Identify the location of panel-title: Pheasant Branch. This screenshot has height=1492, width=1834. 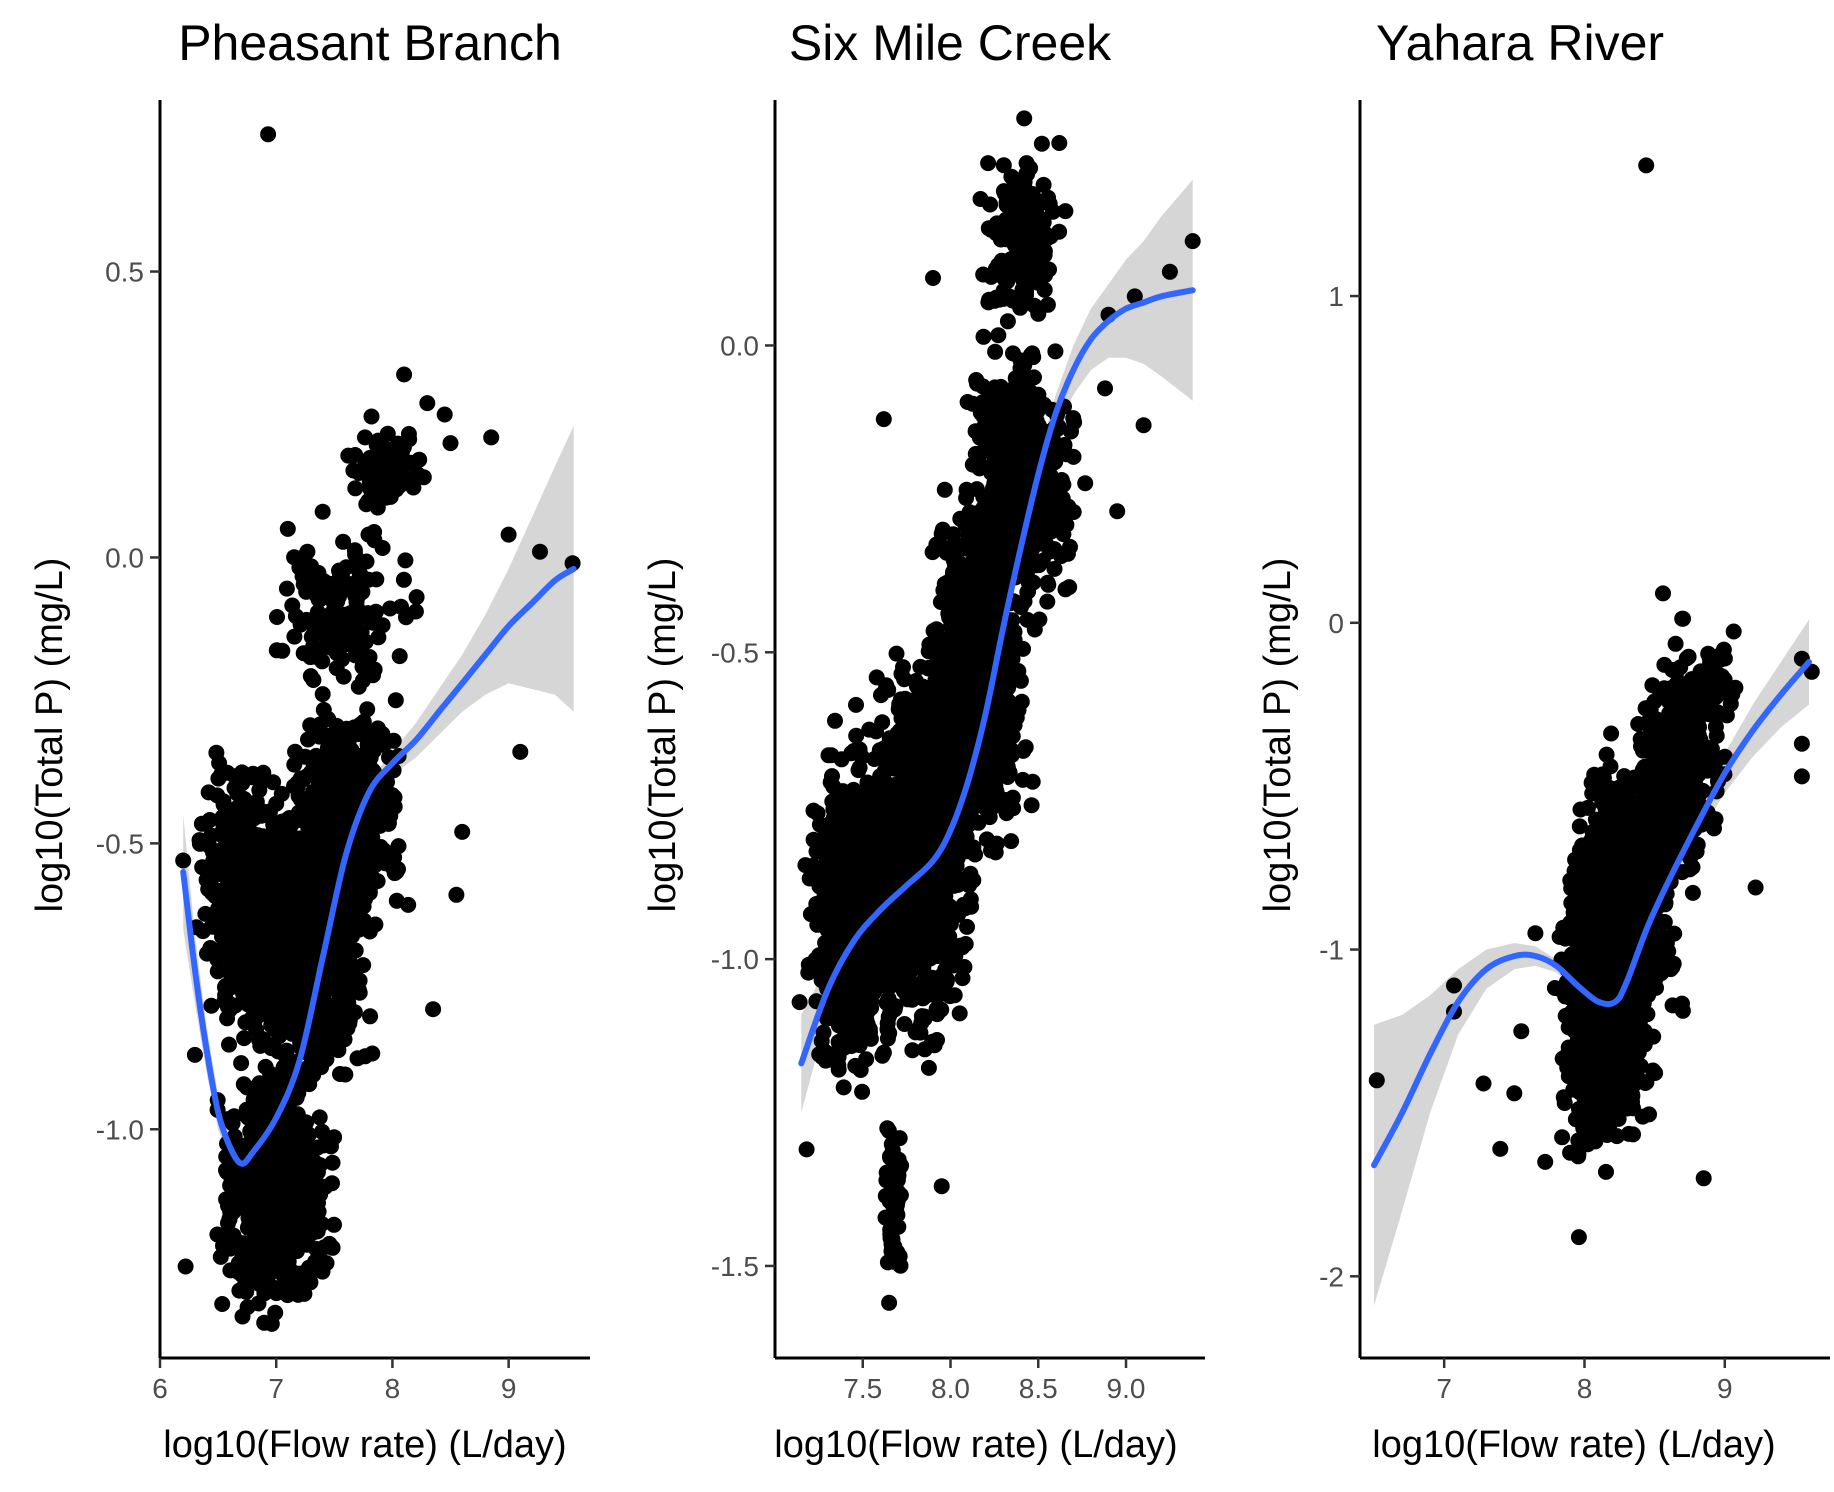
(370, 43).